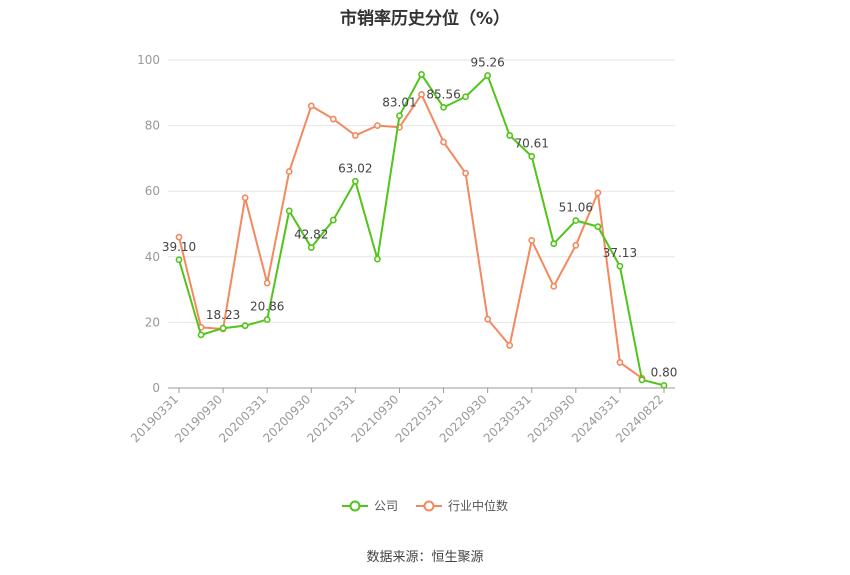 The image size is (850, 575). Describe the element at coordinates (156, 388) in the screenshot. I see `y-tick-label-0: 0` at that location.